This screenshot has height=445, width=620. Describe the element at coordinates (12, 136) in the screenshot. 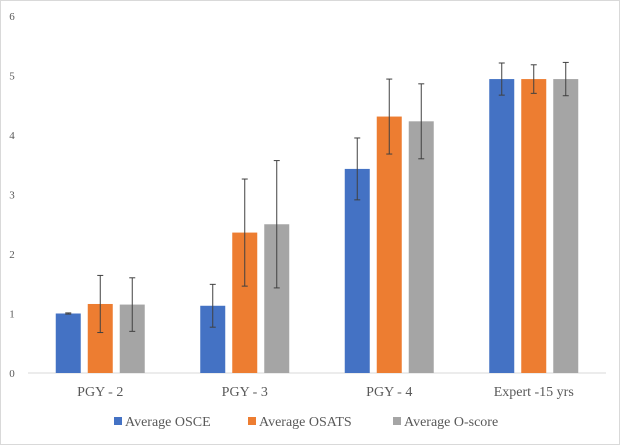

I see `y-tick-label: 4` at that location.